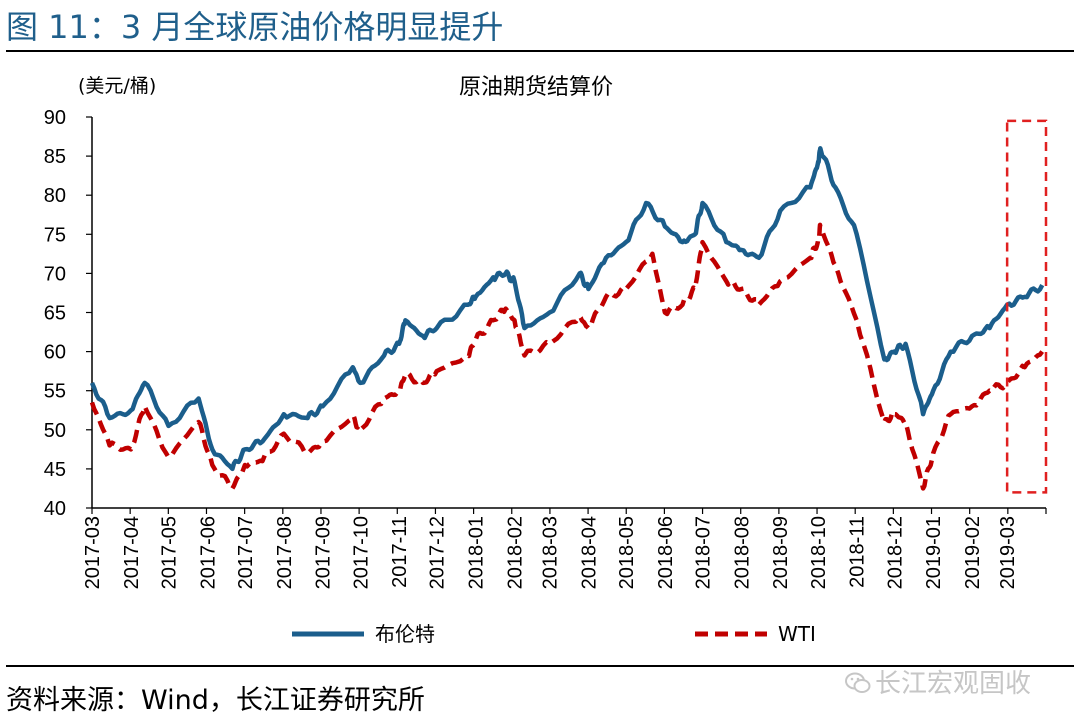 This screenshot has height=727, width=1080. I want to click on y-tick-label: 80, so click(55, 196).